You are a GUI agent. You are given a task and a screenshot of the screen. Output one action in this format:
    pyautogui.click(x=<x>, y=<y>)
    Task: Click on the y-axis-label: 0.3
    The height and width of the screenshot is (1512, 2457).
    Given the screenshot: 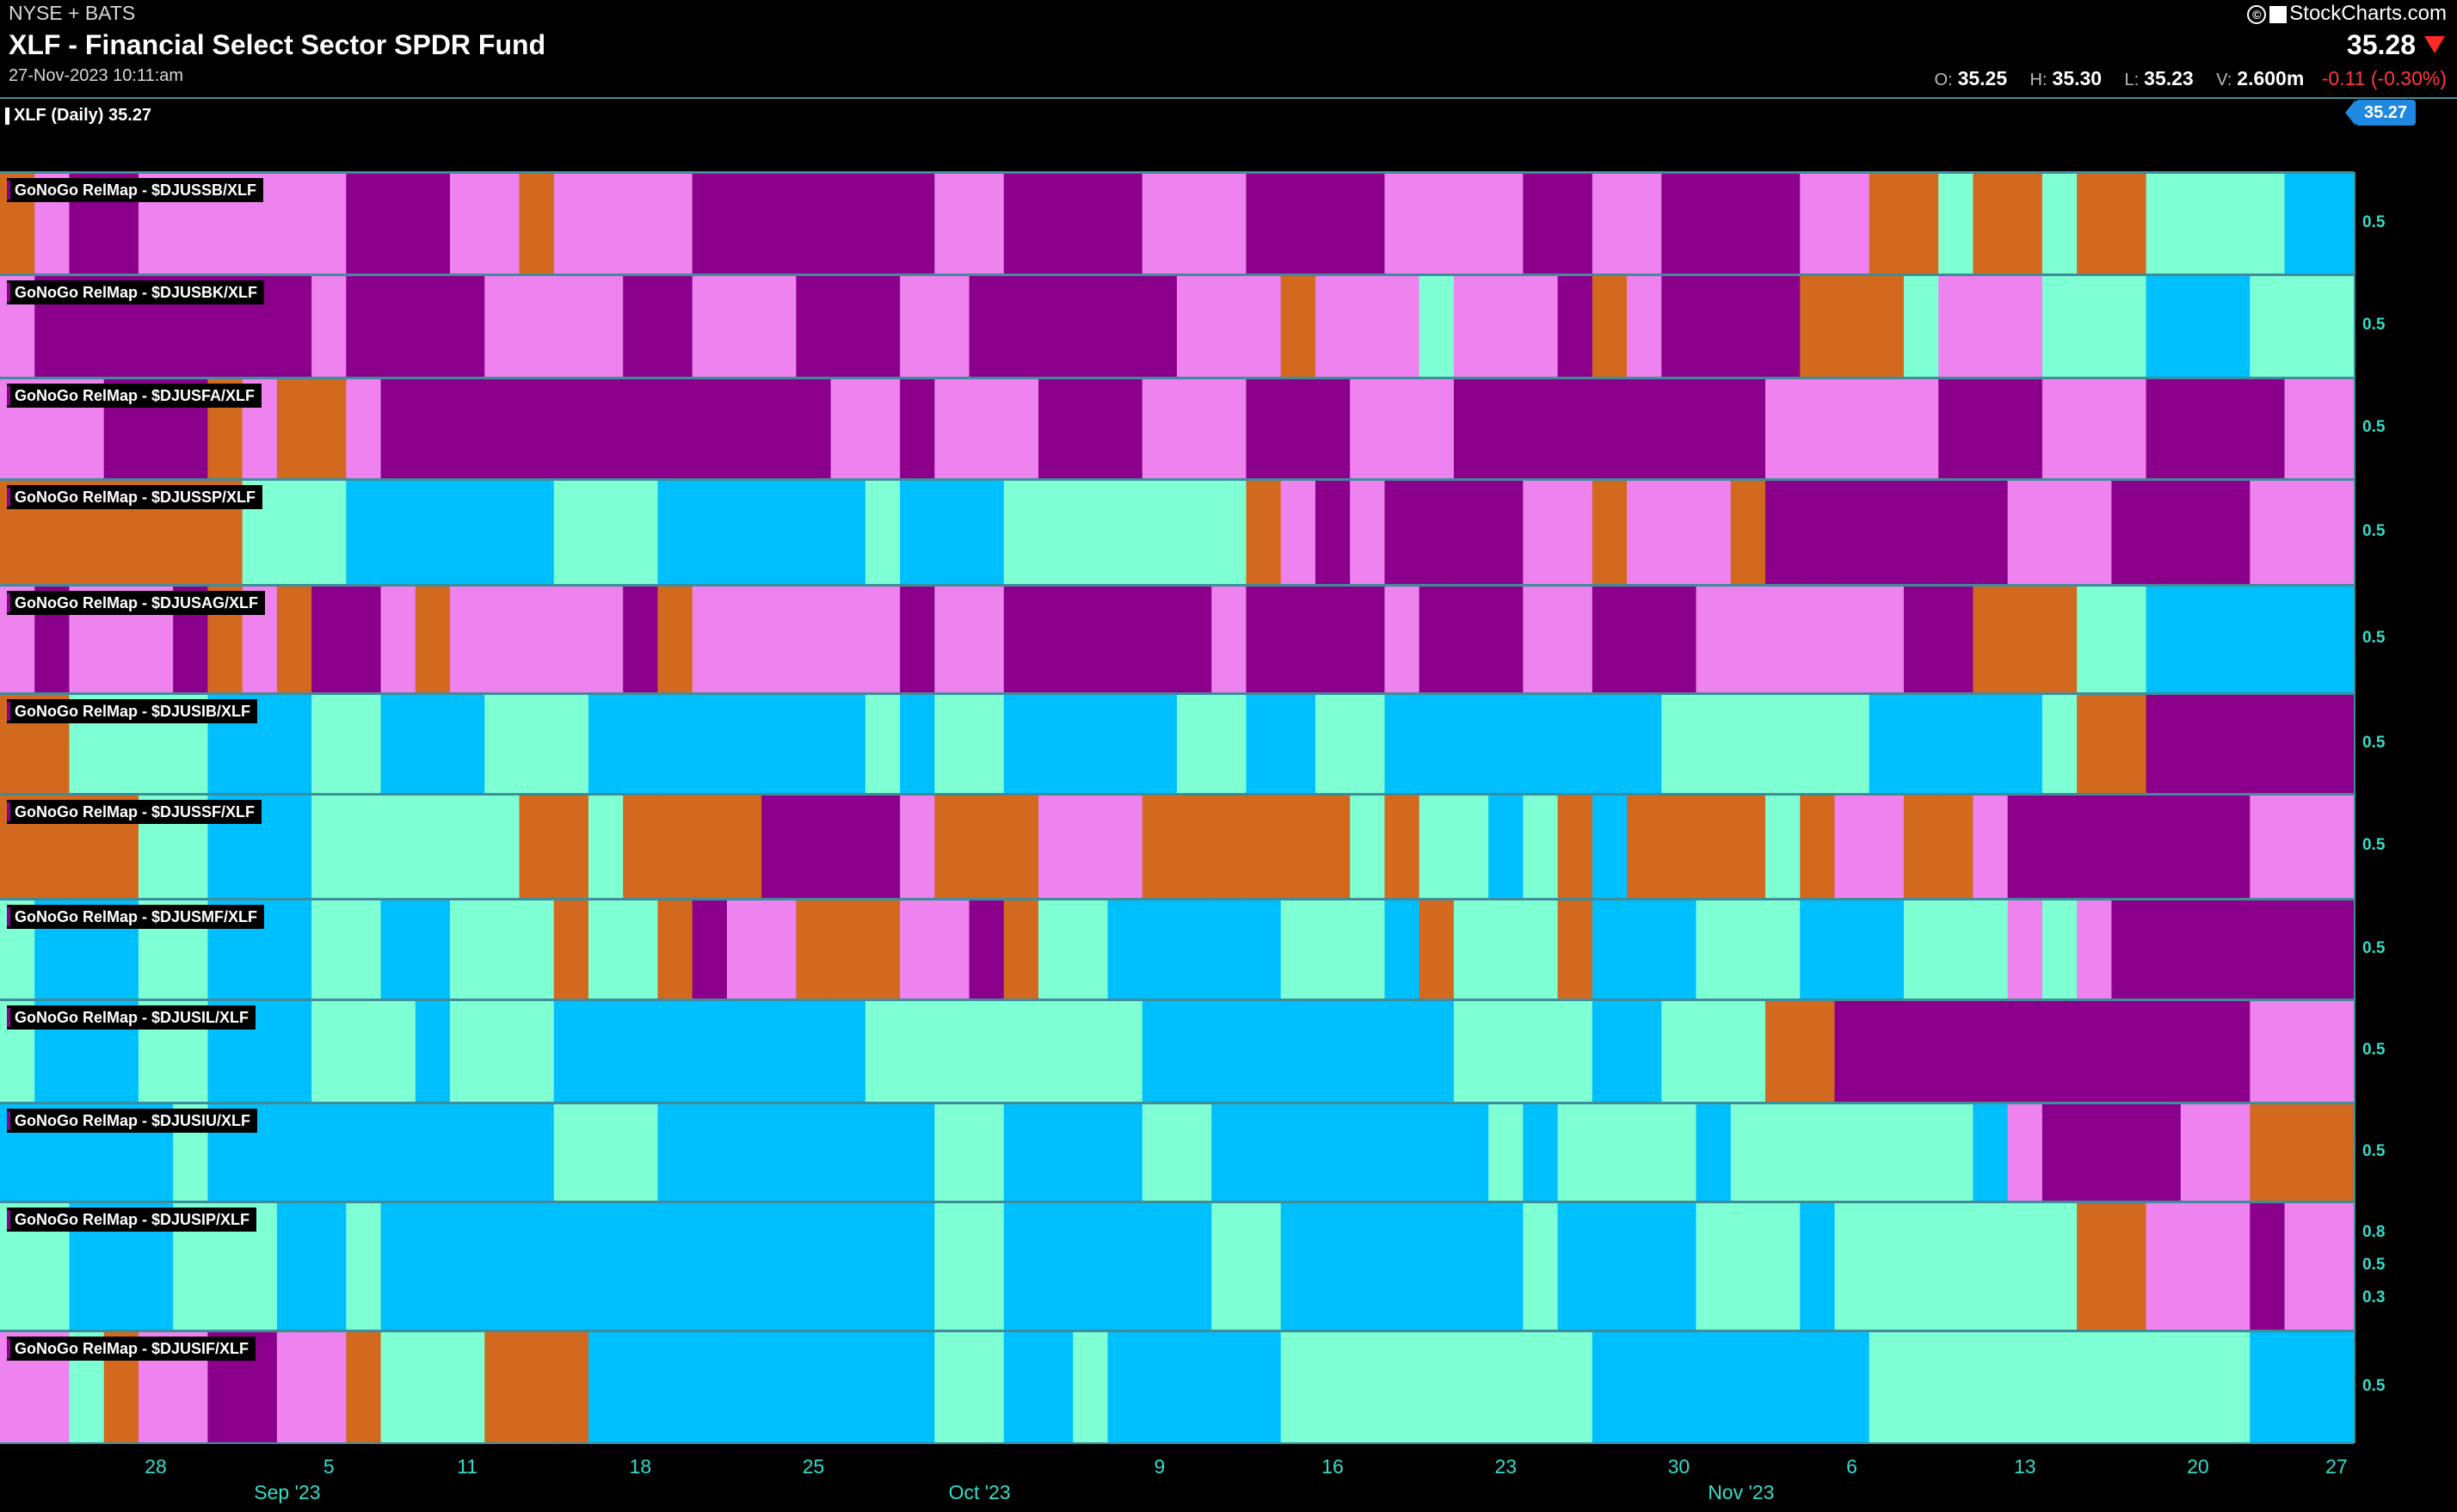 What is the action you would take?
    pyautogui.click(x=2374, y=1297)
    